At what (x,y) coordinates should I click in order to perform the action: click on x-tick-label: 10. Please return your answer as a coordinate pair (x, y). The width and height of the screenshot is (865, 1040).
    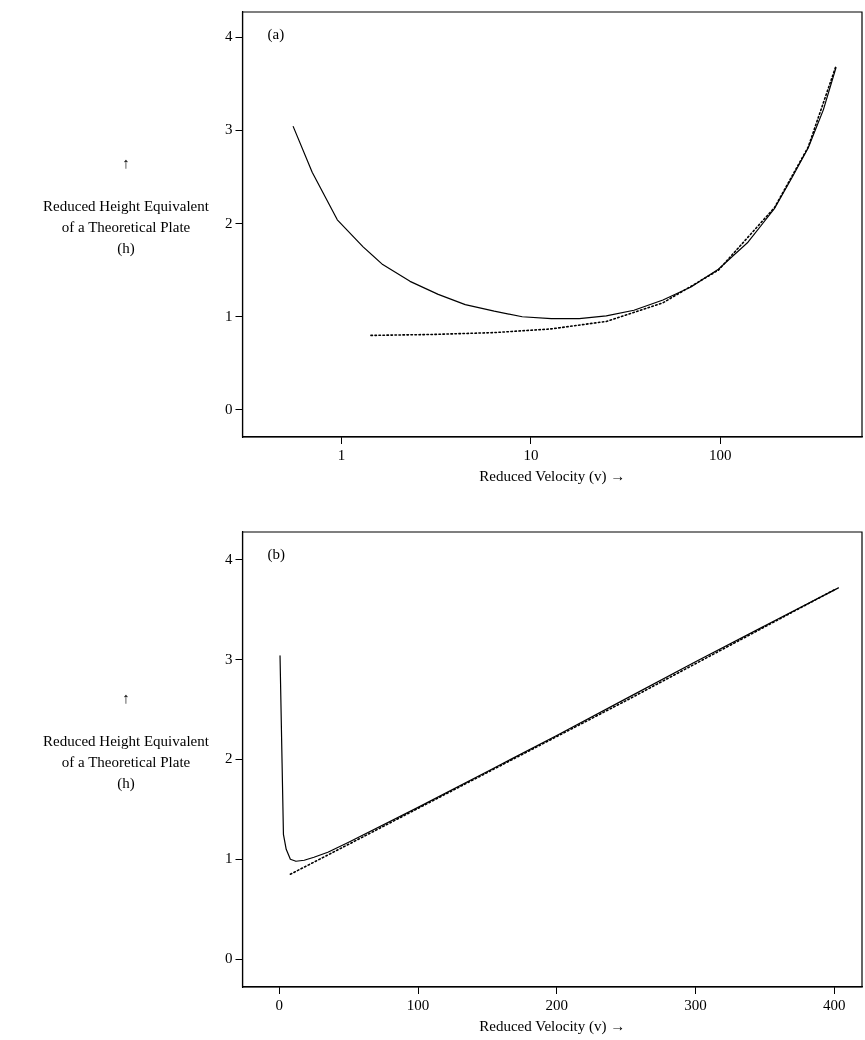
    Looking at the image, I should click on (531, 454).